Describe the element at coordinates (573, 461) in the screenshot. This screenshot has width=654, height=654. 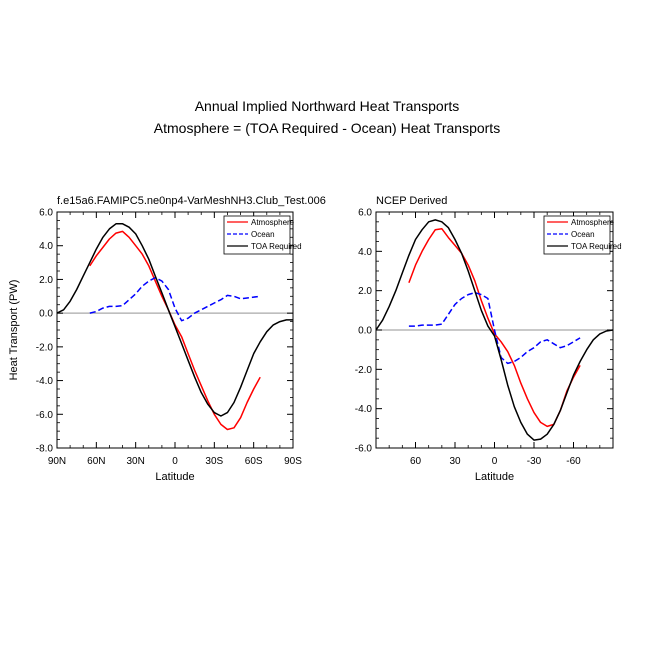
I see `x-tick-label: -60` at that location.